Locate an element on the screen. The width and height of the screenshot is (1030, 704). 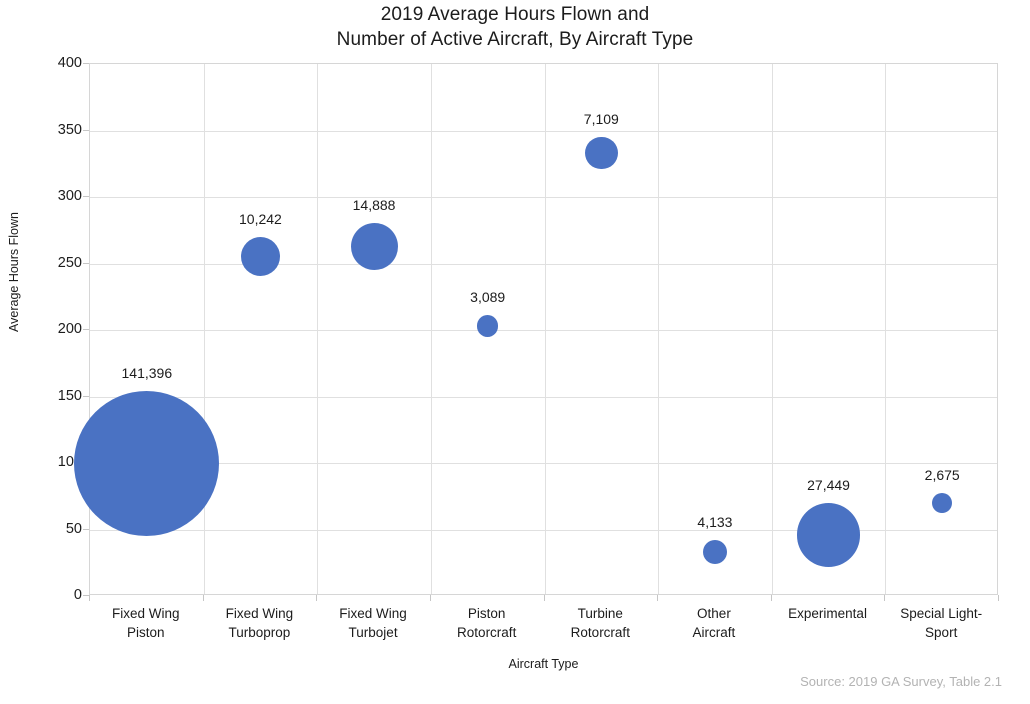
y-axis-tick-label: 150 is located at coordinates (69, 395).